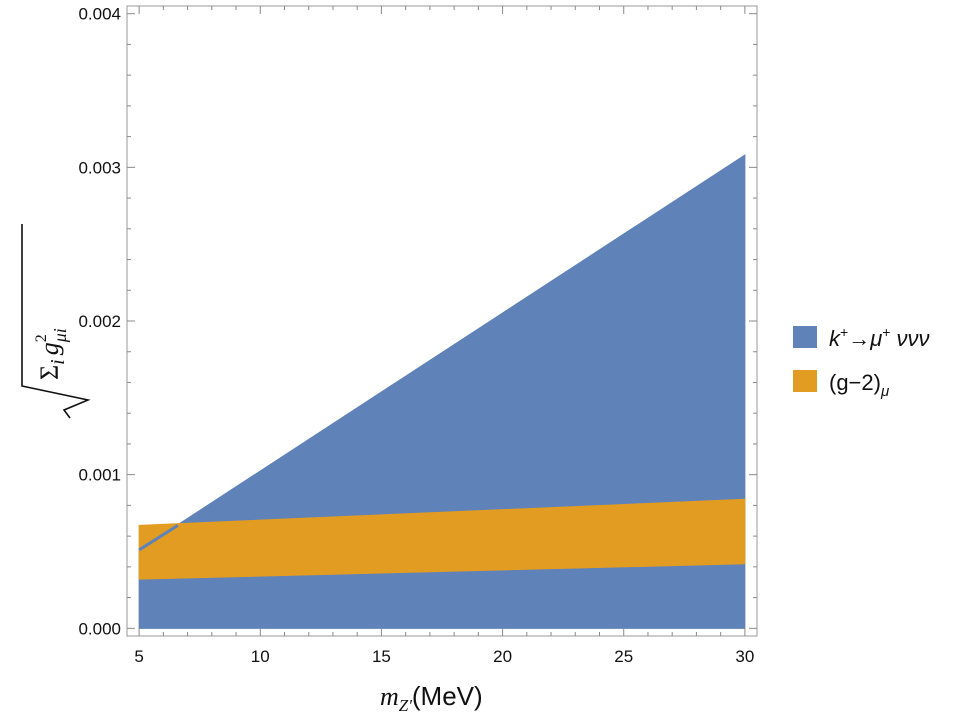  I want to click on x-tick-label: 10, so click(260, 656).